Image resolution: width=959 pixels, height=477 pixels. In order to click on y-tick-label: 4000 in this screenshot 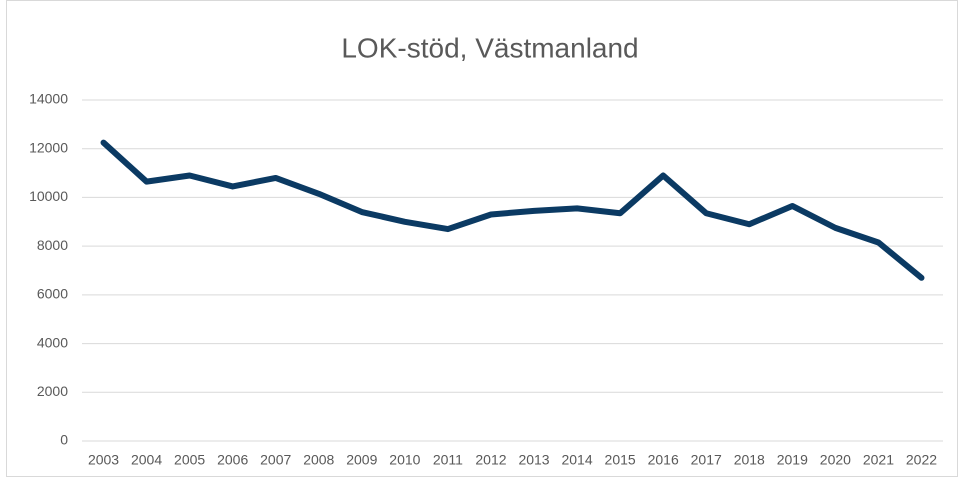, I will do `click(52, 342)`.